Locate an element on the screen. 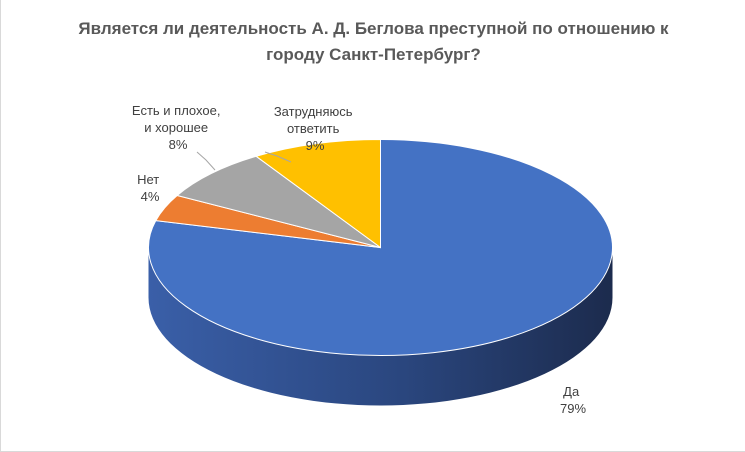 This screenshot has height=452, width=745. data-label-da-name: Да is located at coordinates (571, 391).